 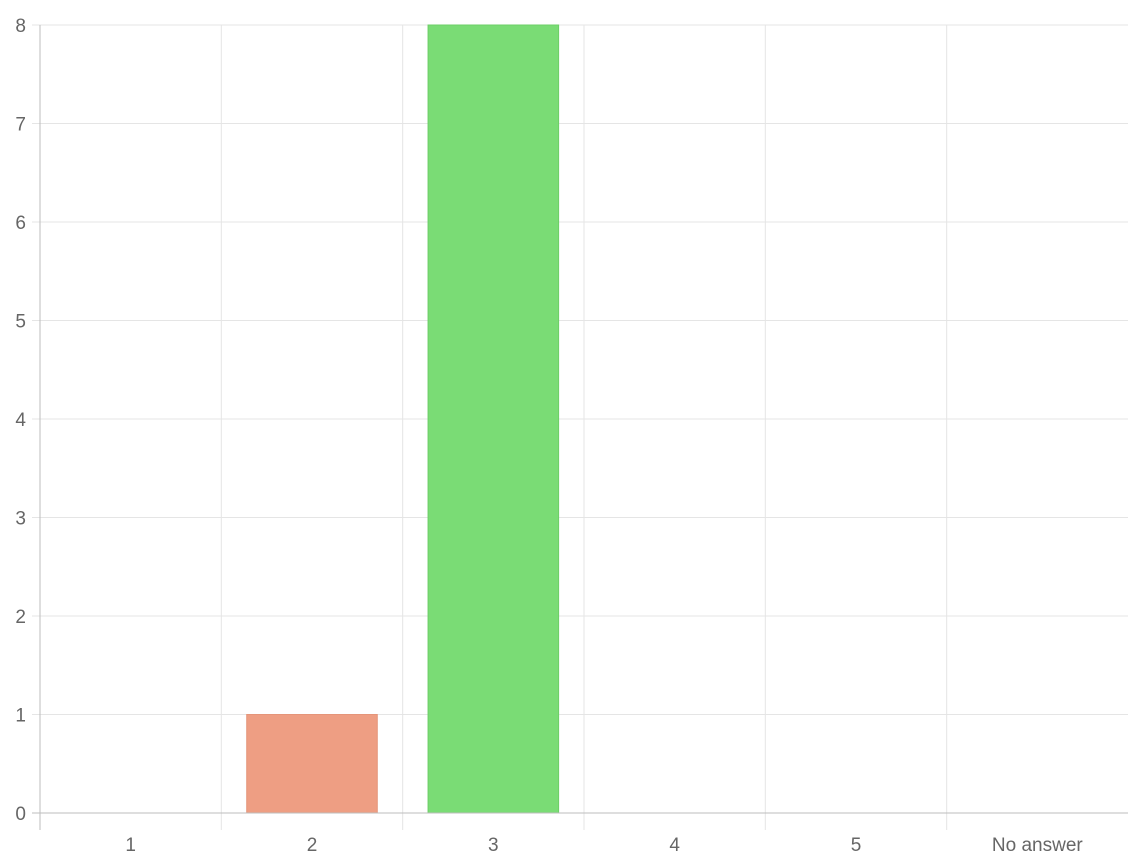 What do you see at coordinates (856, 845) in the screenshot?
I see `x-tick-label: 5` at bounding box center [856, 845].